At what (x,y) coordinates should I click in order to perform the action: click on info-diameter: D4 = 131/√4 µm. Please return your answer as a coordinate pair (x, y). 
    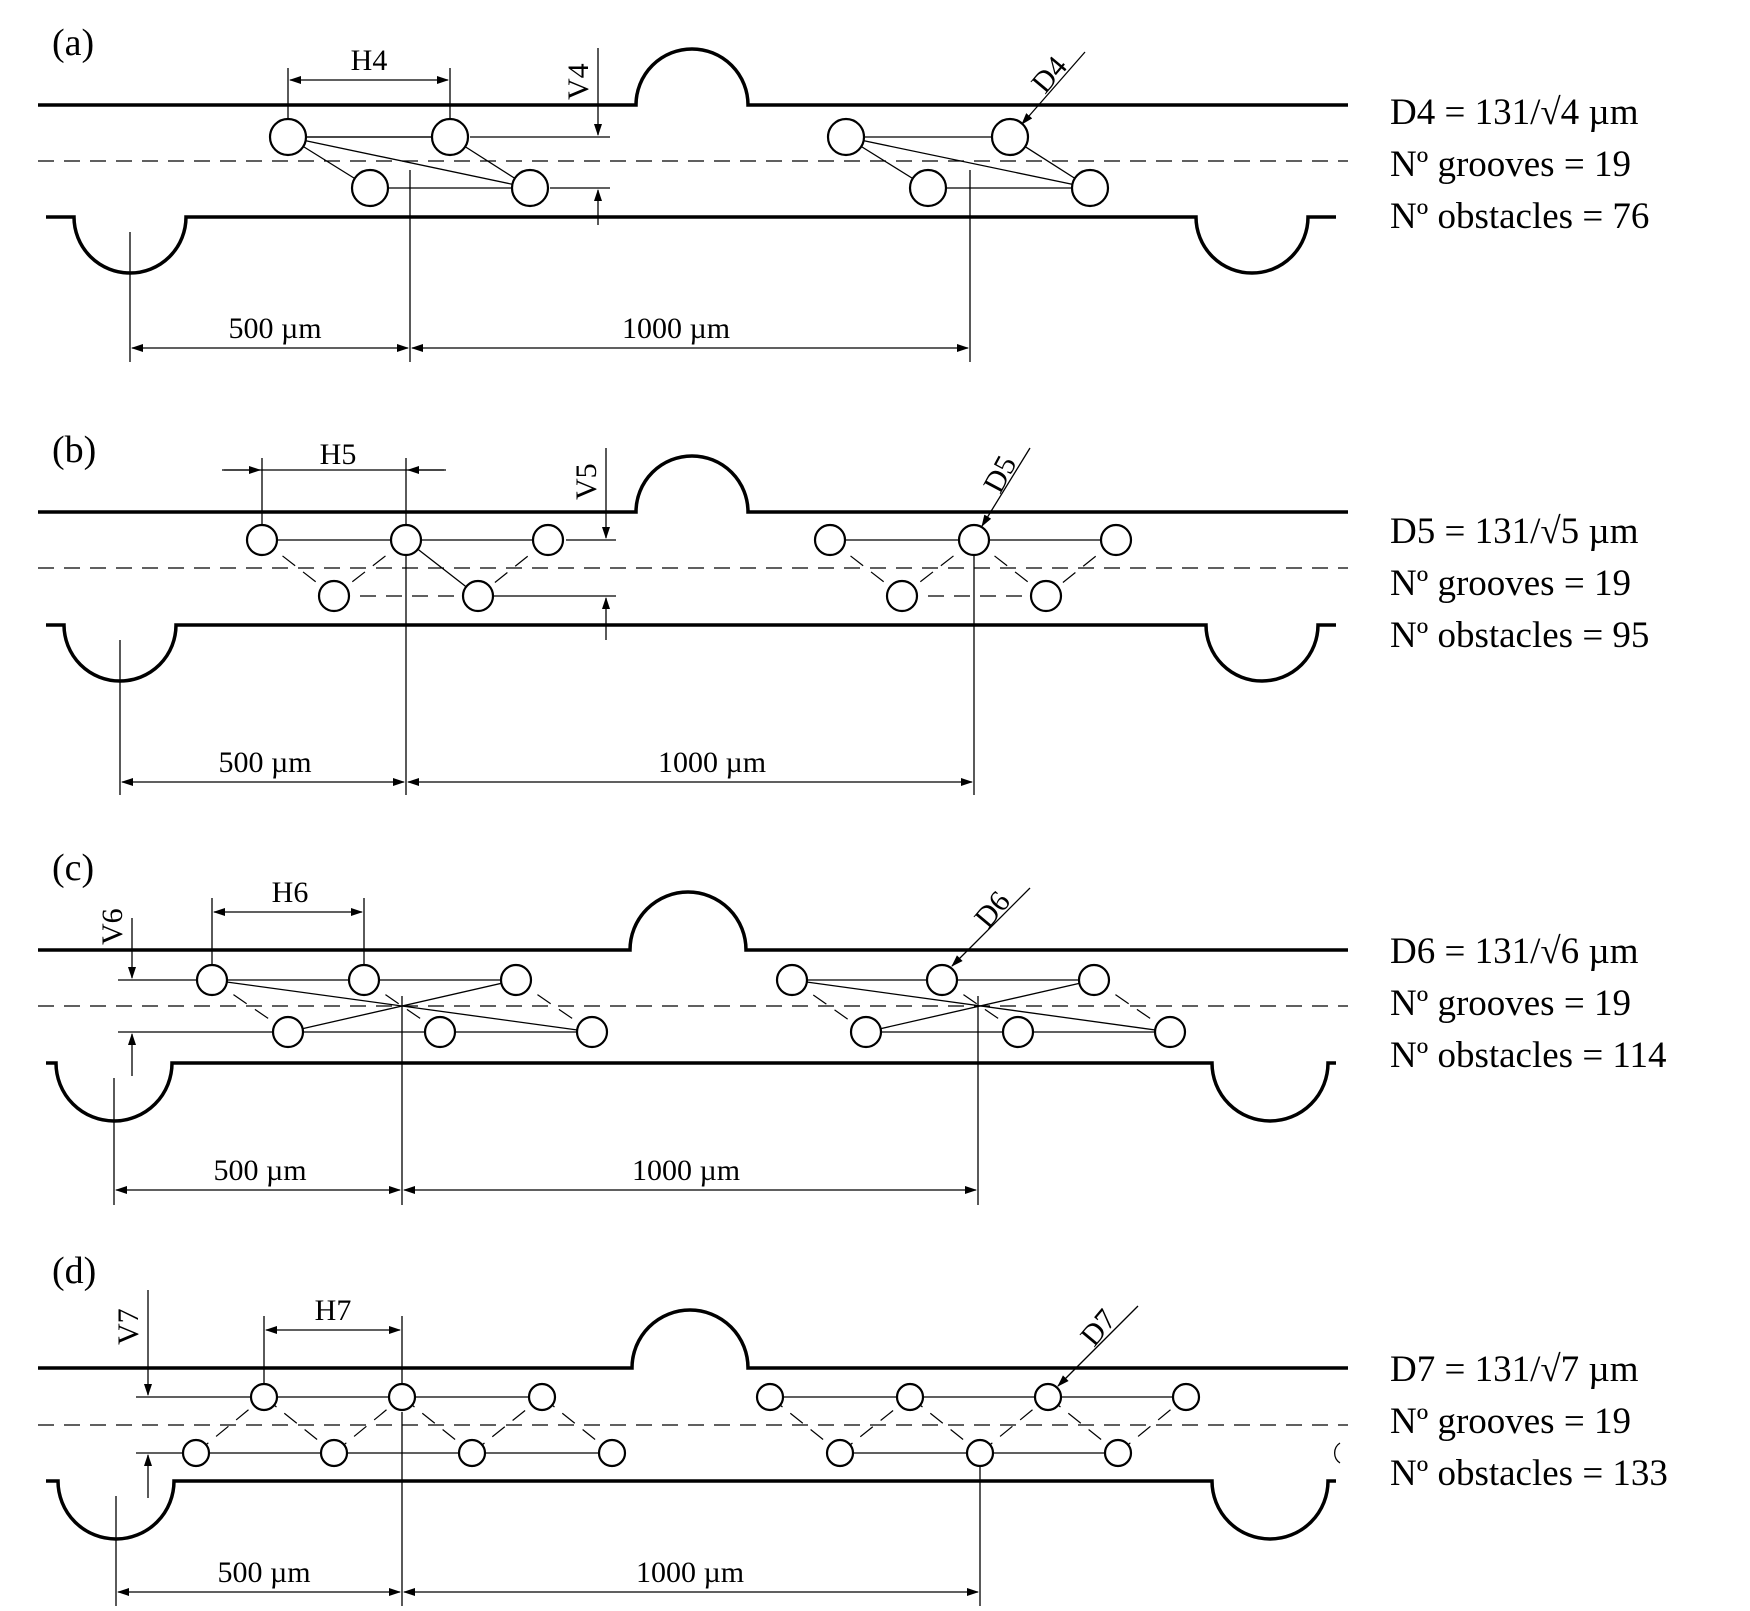
    Looking at the image, I should click on (1514, 112).